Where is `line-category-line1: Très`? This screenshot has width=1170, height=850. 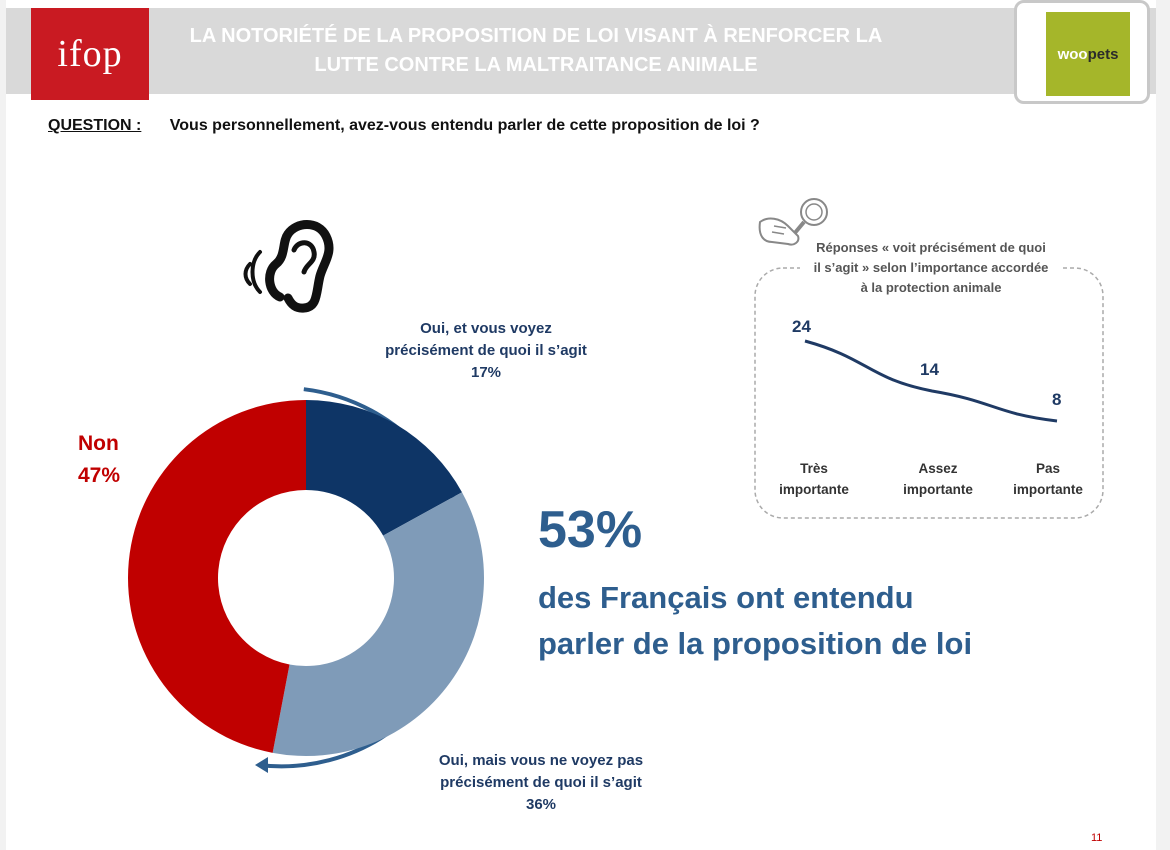
line-category-line1: Très is located at coordinates (814, 468).